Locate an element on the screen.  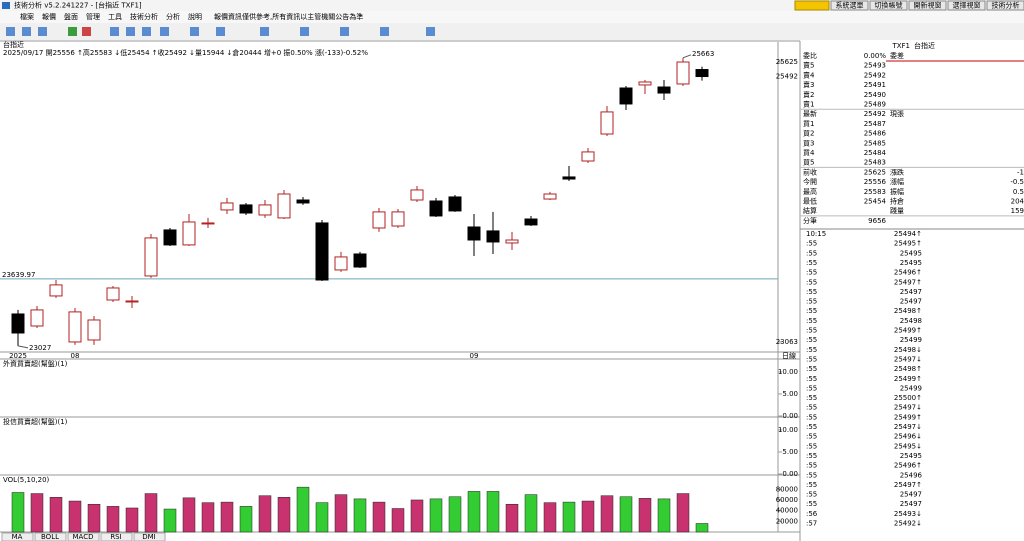
top-button-label: 切換帳號 is located at coordinates (889, 5).